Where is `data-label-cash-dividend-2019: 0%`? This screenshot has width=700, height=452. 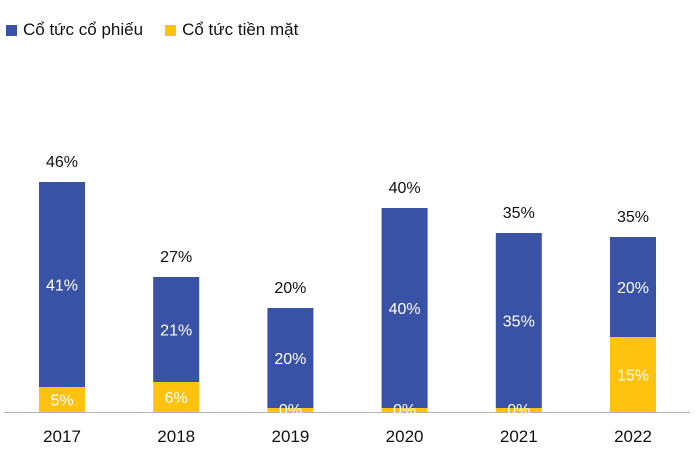 data-label-cash-dividend-2019: 0% is located at coordinates (290, 410).